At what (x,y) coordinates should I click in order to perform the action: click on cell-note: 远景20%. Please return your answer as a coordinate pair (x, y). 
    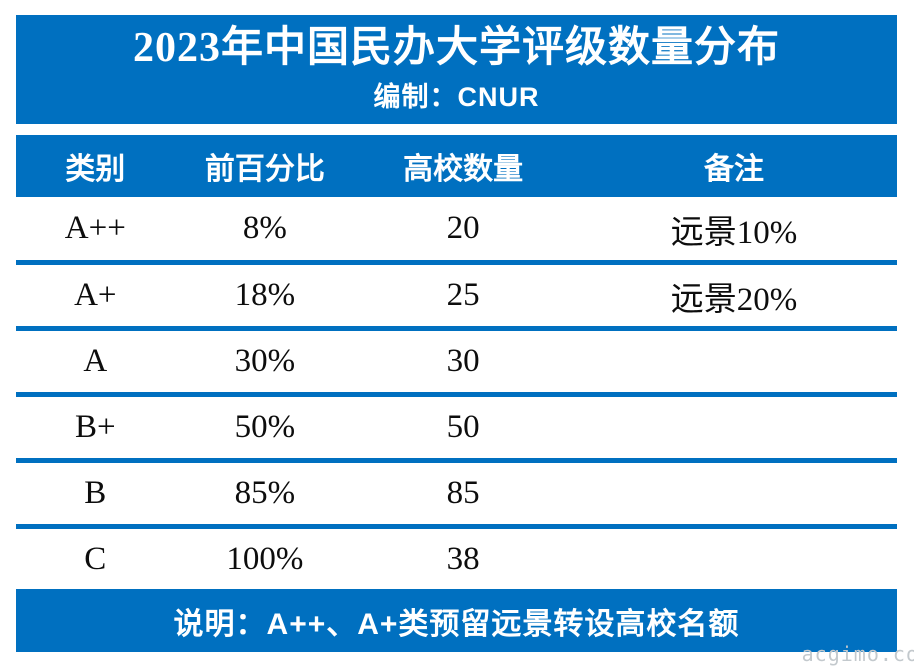
    Looking at the image, I should click on (734, 299).